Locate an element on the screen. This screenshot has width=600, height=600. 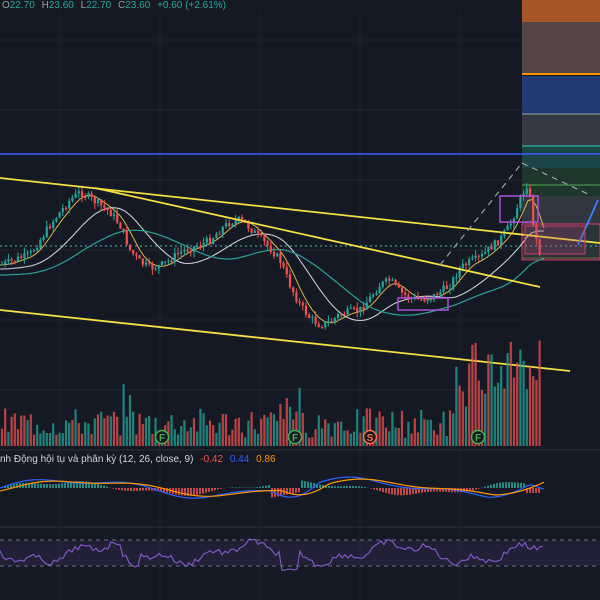
middle-trendline is located at coordinates (317, 237).